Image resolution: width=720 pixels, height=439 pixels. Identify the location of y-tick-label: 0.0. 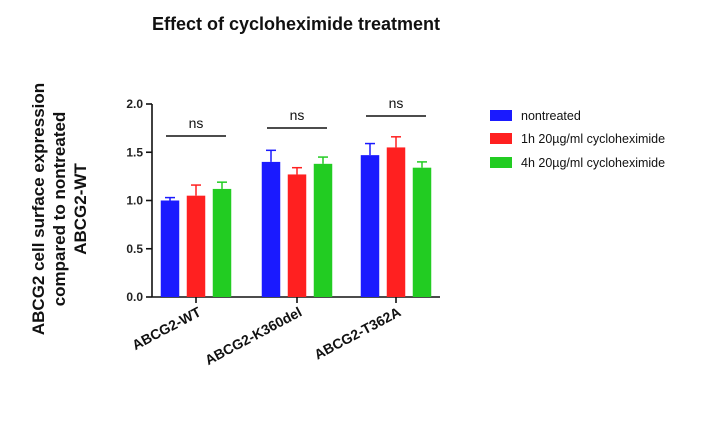
(134, 297).